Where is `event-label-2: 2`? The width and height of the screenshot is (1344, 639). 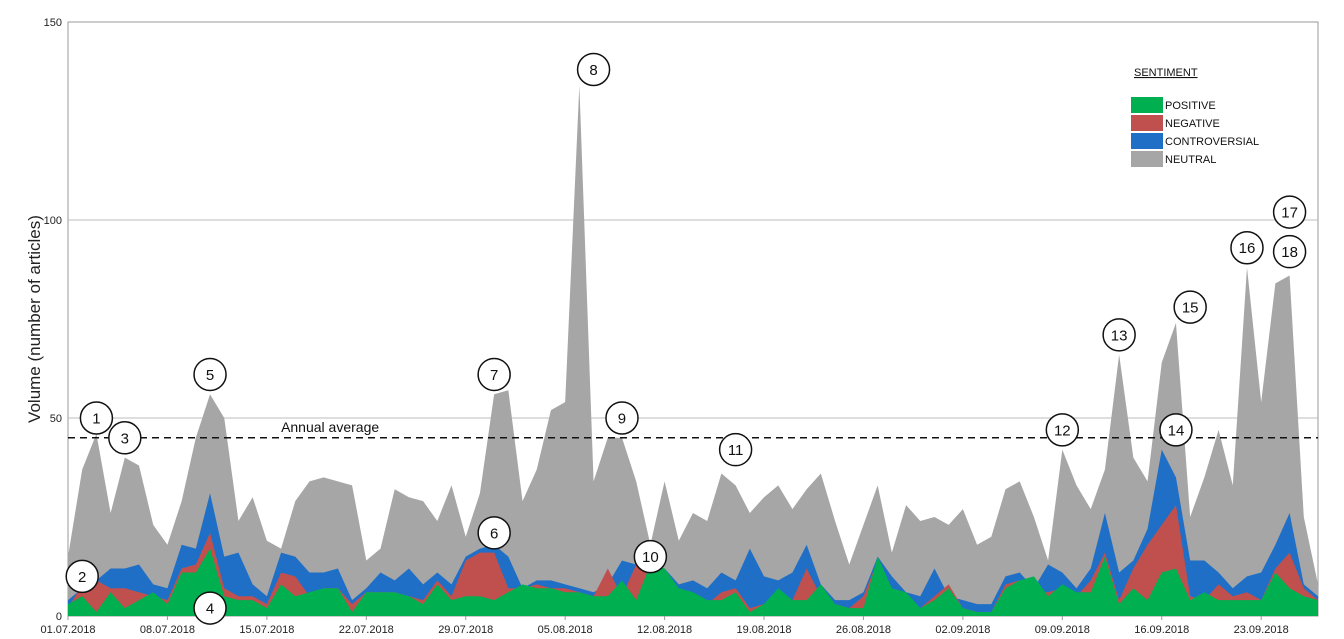 event-label-2: 2 is located at coordinates (82, 577).